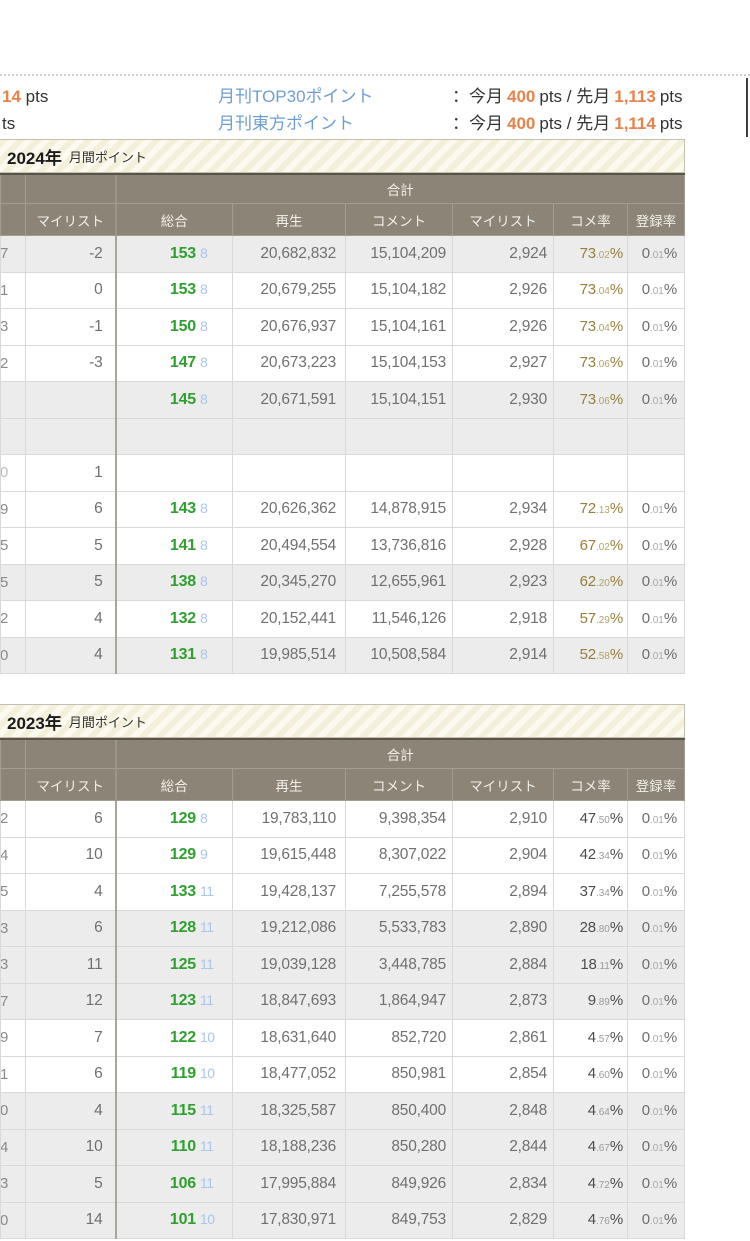  I want to click on cell-comments: 852,720, so click(399, 1038).